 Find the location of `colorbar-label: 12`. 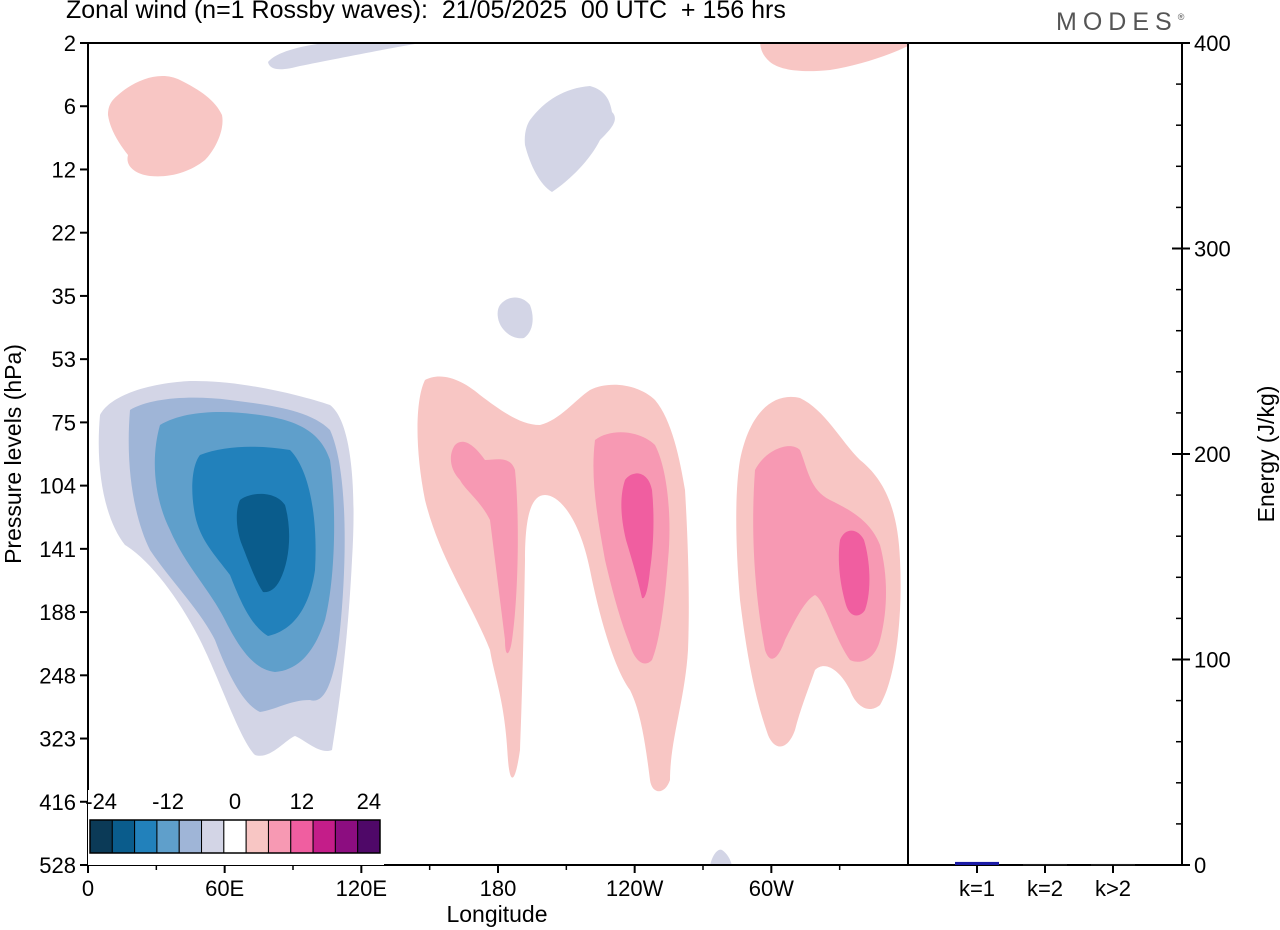

colorbar-label: 12 is located at coordinates (302, 801).